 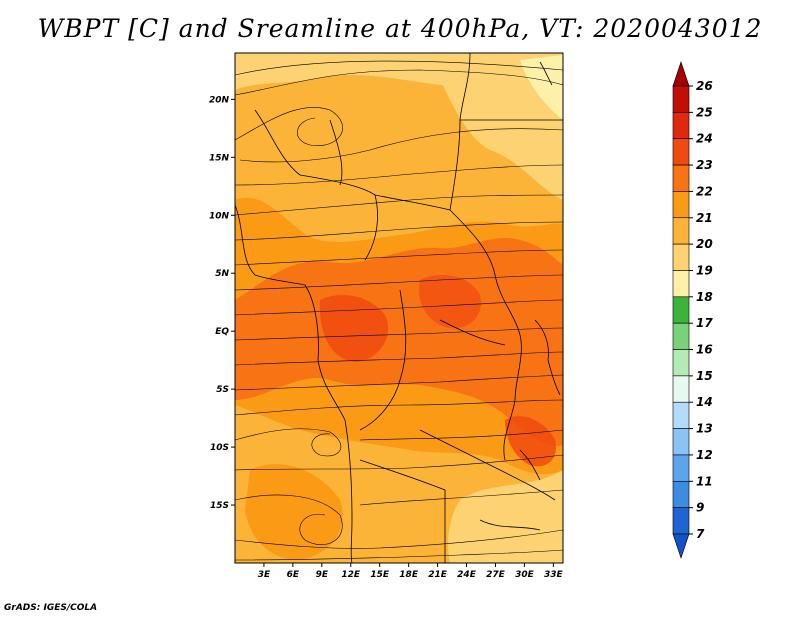 I want to click on lon-label: 30E, so click(x=525, y=575).